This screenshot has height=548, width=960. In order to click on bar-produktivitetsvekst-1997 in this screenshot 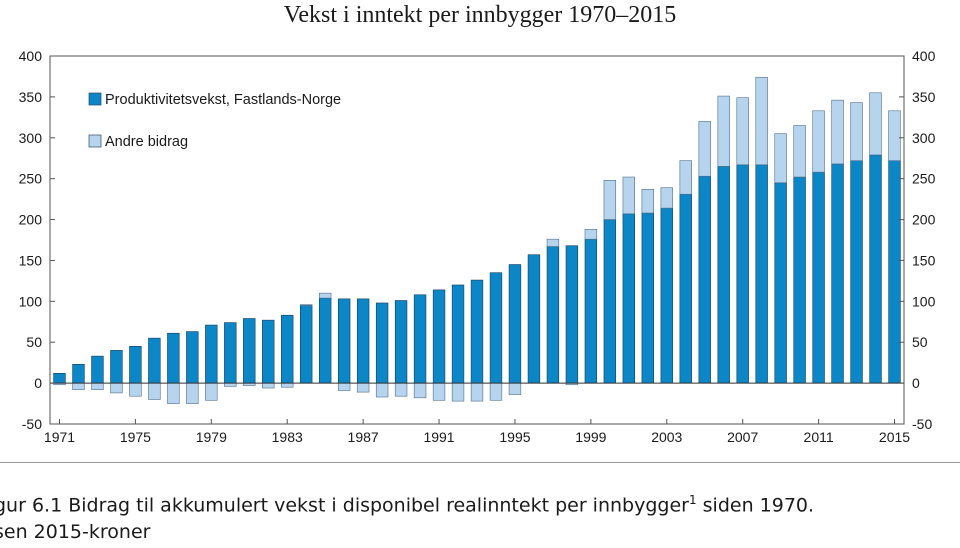, I will do `click(553, 315)`.